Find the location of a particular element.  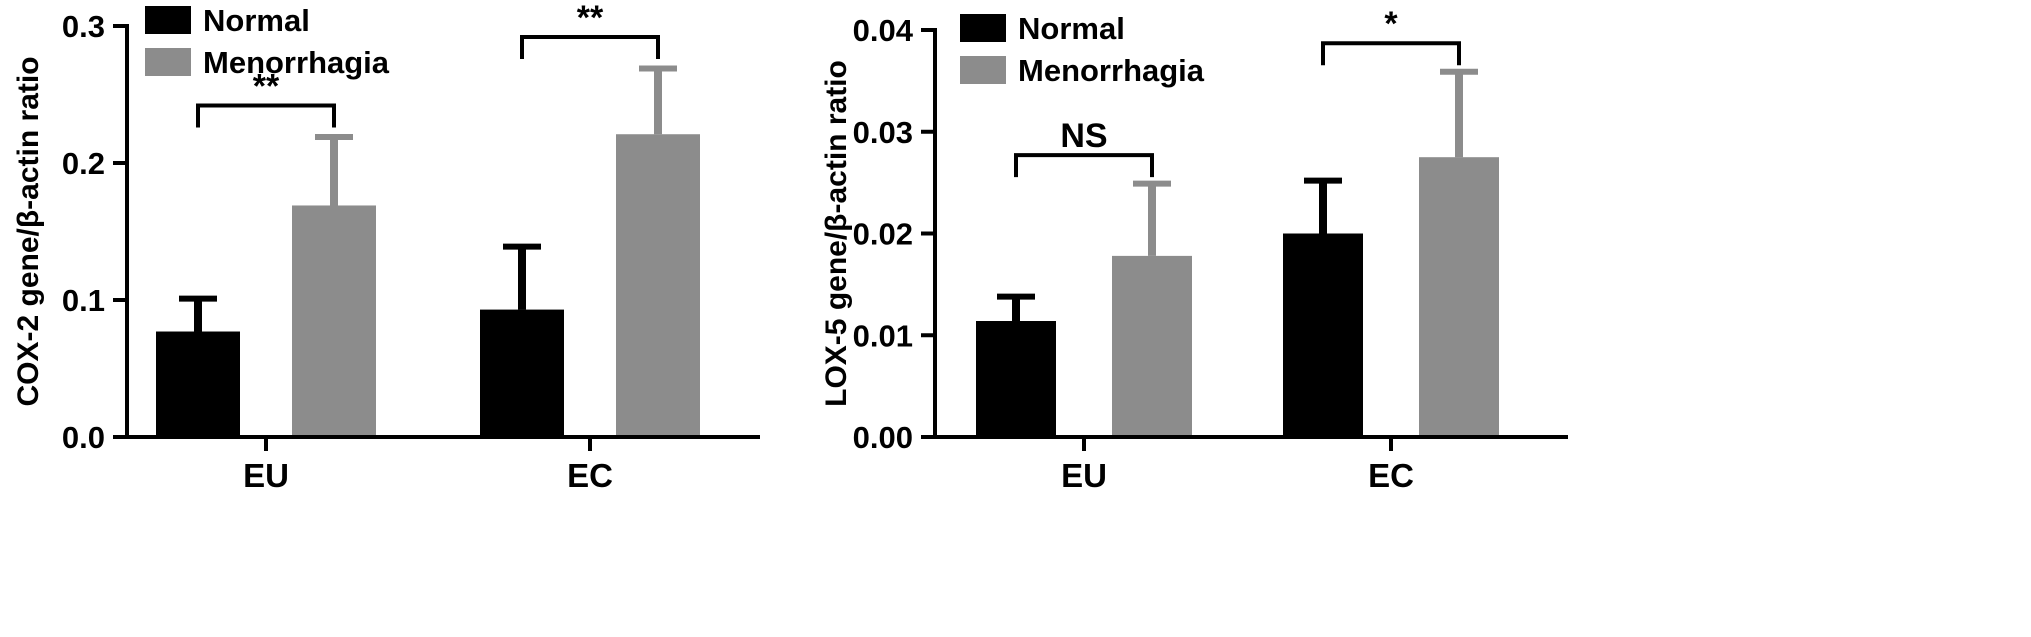

significance-label-eu: NS is located at coordinates (1083, 136).